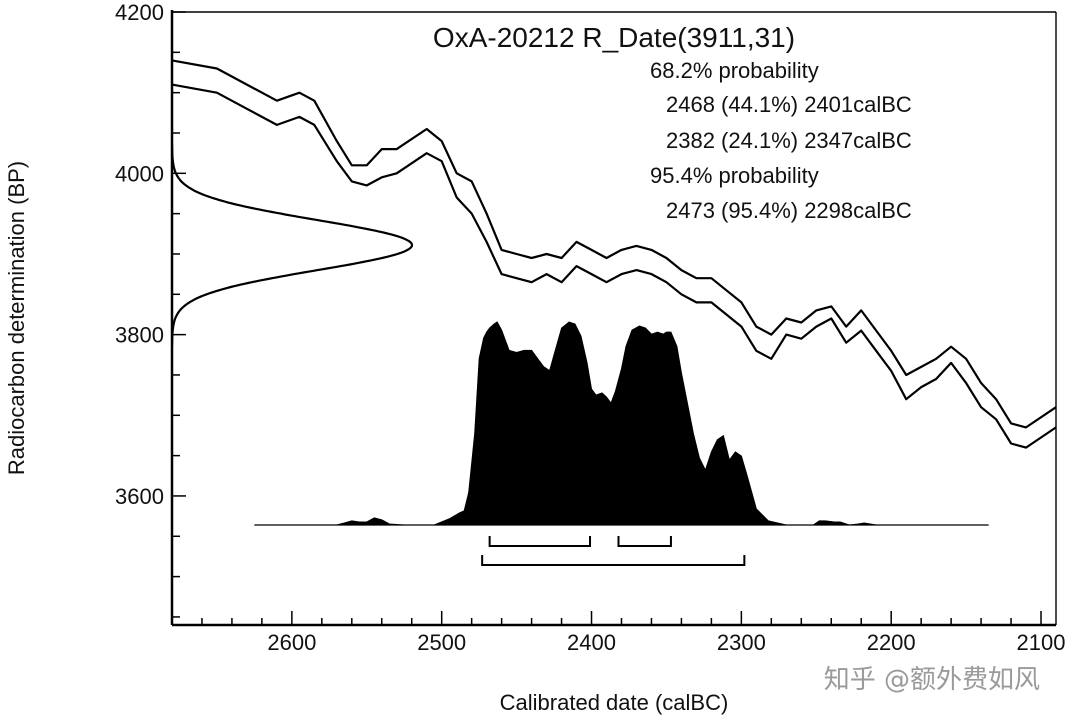  What do you see at coordinates (139, 496) in the screenshot?
I see `y-tick-label: 3600` at bounding box center [139, 496].